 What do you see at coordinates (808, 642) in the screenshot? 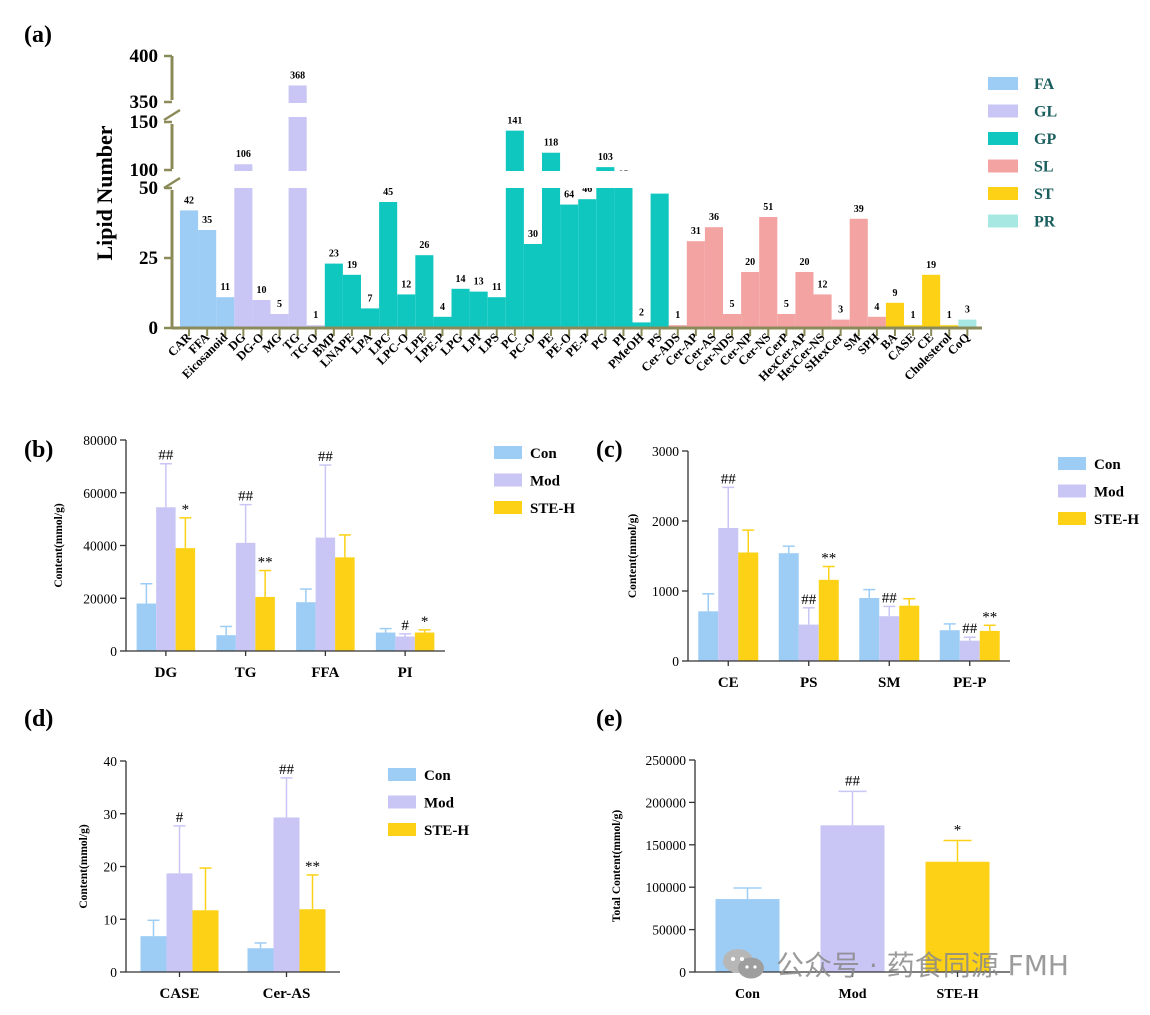
I see `bar-c-PS-Mod` at bounding box center [808, 642].